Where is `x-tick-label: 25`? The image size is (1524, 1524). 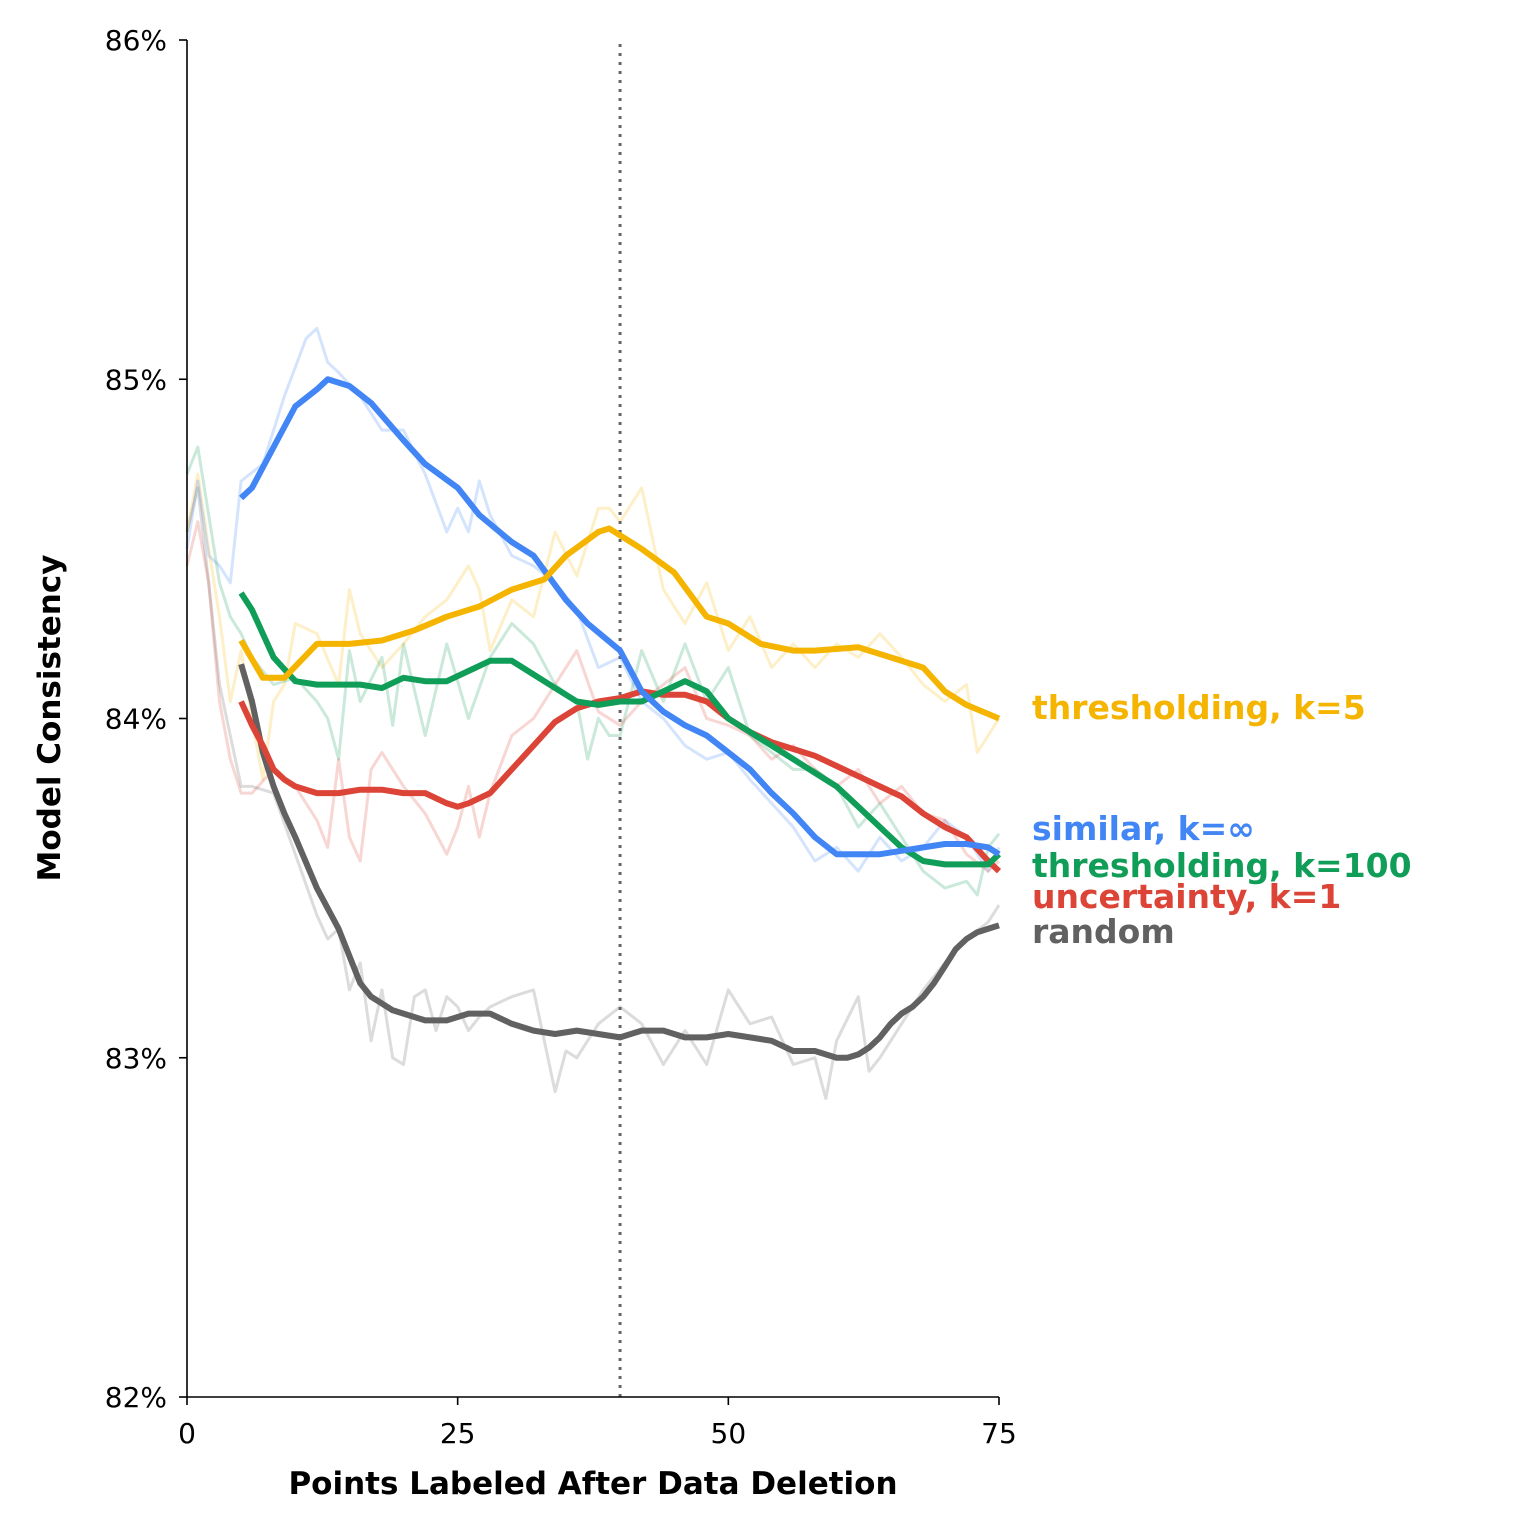
x-tick-label: 25 is located at coordinates (458, 1433).